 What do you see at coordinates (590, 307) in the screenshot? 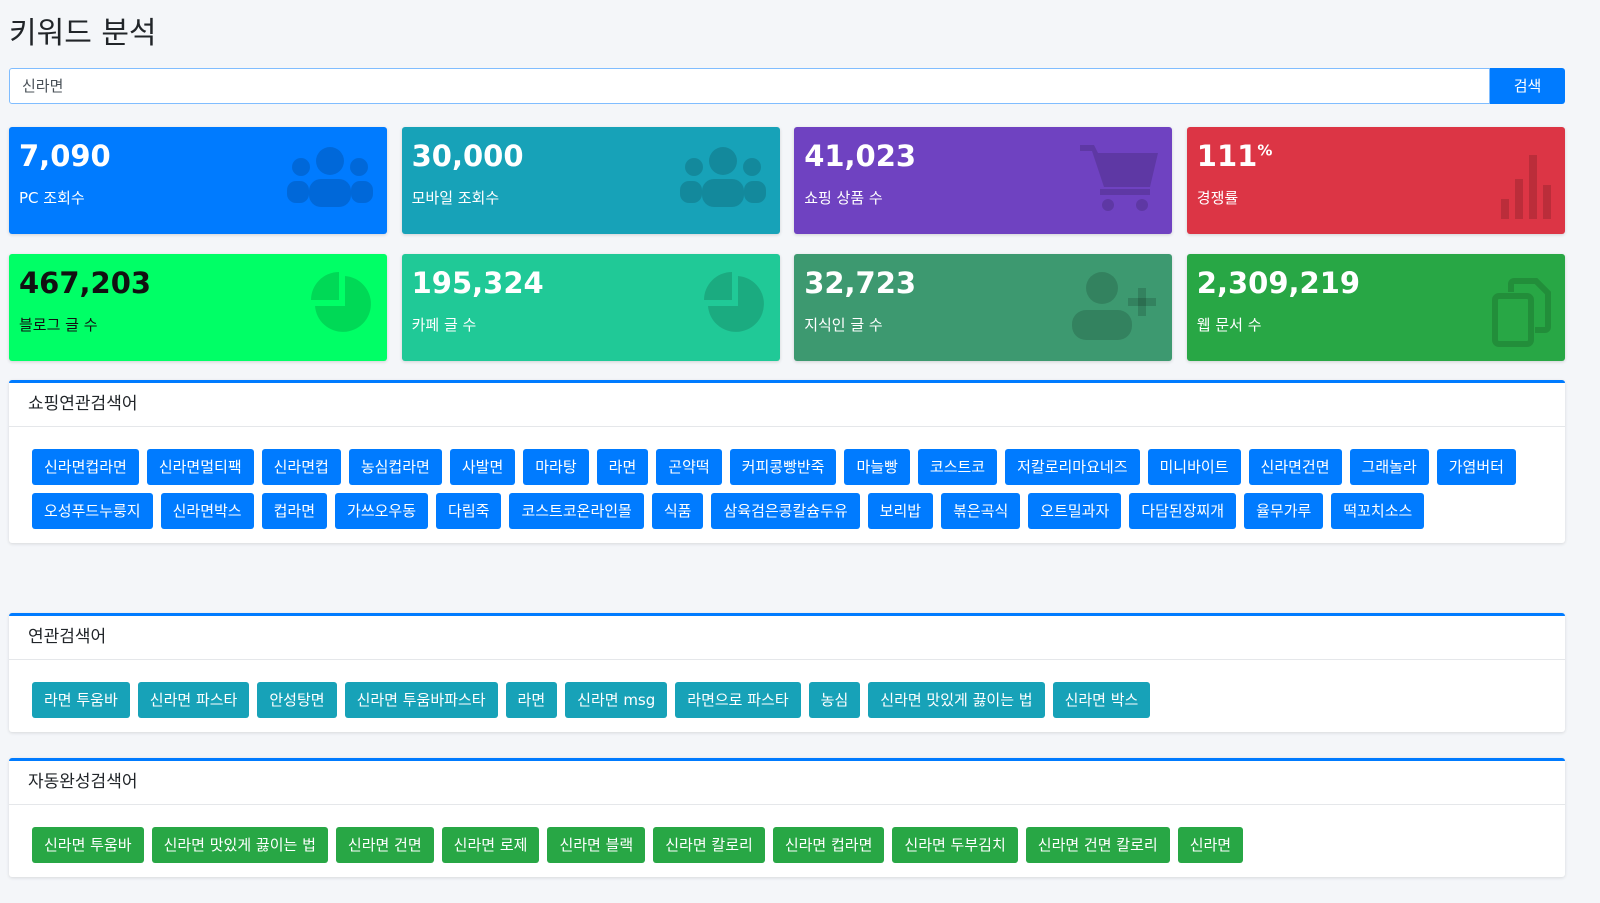
I see `stat-card: 195,324 카페 글 수` at bounding box center [590, 307].